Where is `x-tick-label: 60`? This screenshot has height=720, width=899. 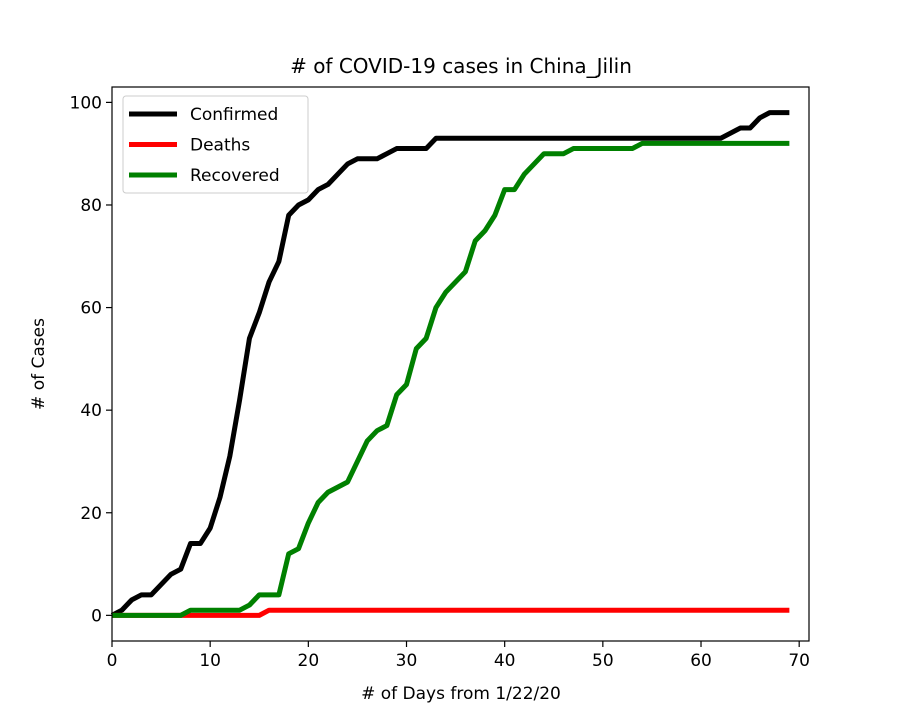
x-tick-label: 60 is located at coordinates (701, 661).